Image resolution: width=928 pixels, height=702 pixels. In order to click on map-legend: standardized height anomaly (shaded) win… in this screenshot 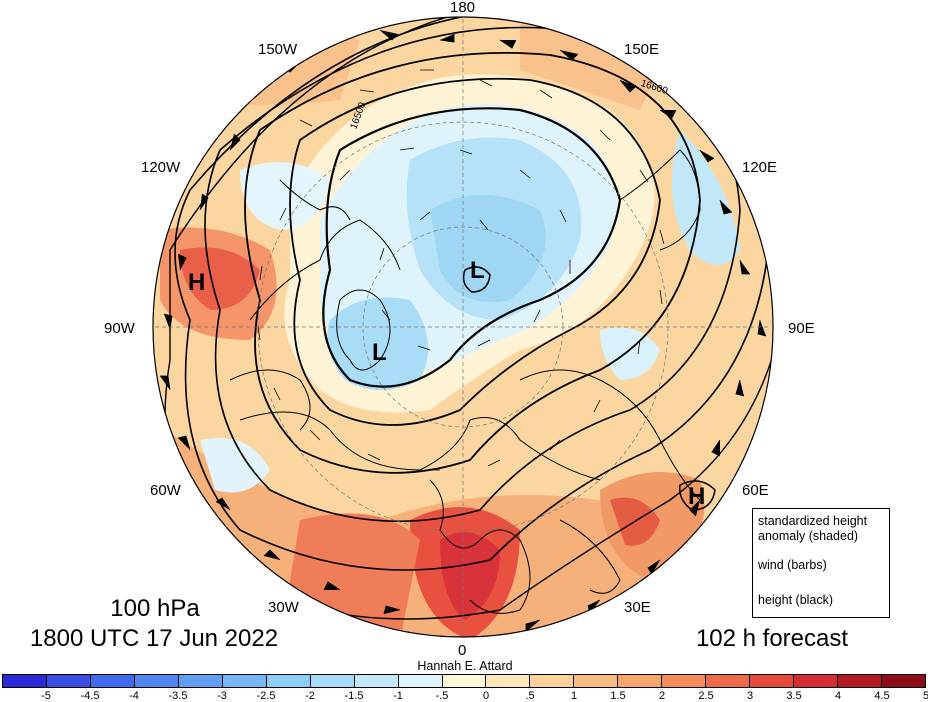, I will do `click(821, 563)`.